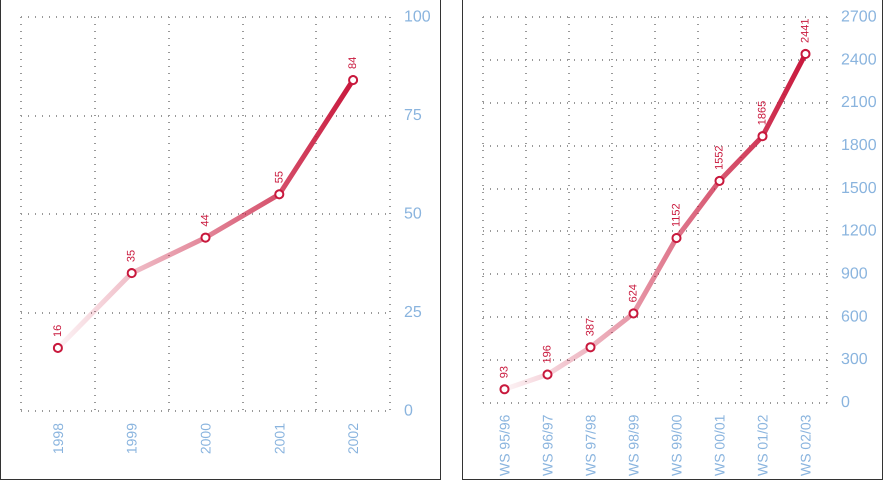 This screenshot has height=482, width=883. What do you see at coordinates (806, 445) in the screenshot?
I see `x-tick-label: WS 02/03` at bounding box center [806, 445].